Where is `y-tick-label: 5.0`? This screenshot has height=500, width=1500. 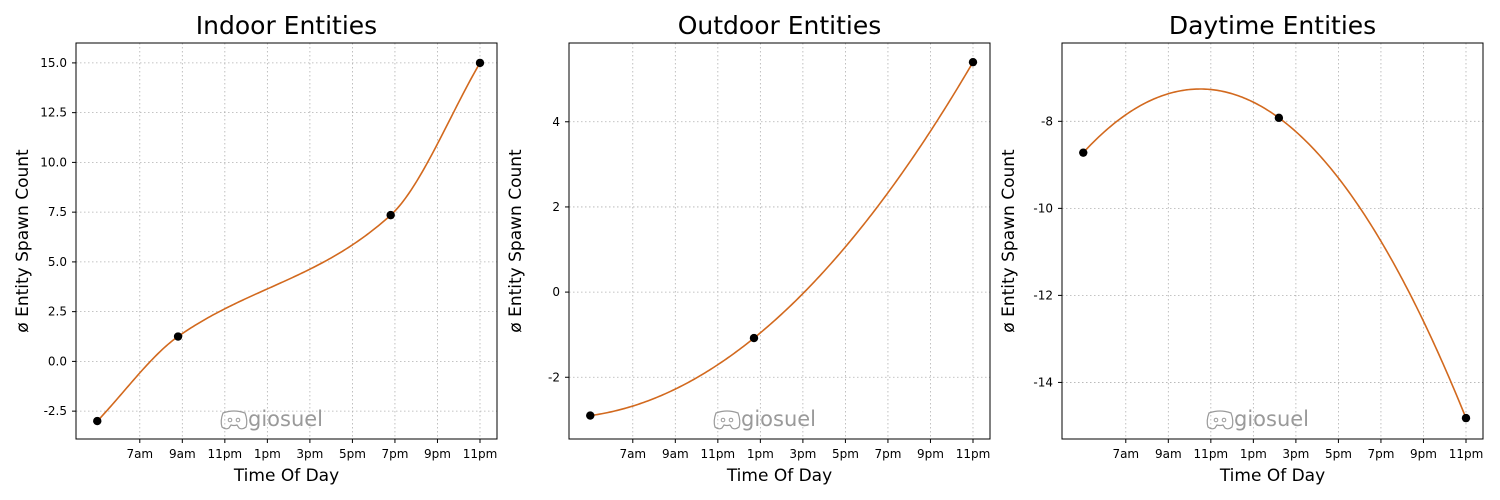 y-tick-label: 5.0 is located at coordinates (57, 262).